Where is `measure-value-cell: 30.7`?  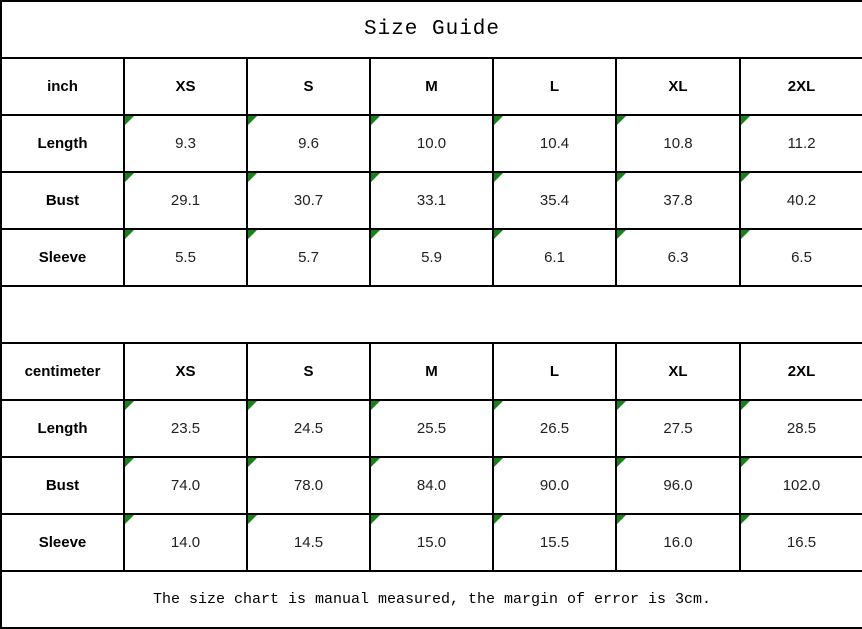
measure-value-cell: 30.7 is located at coordinates (308, 200).